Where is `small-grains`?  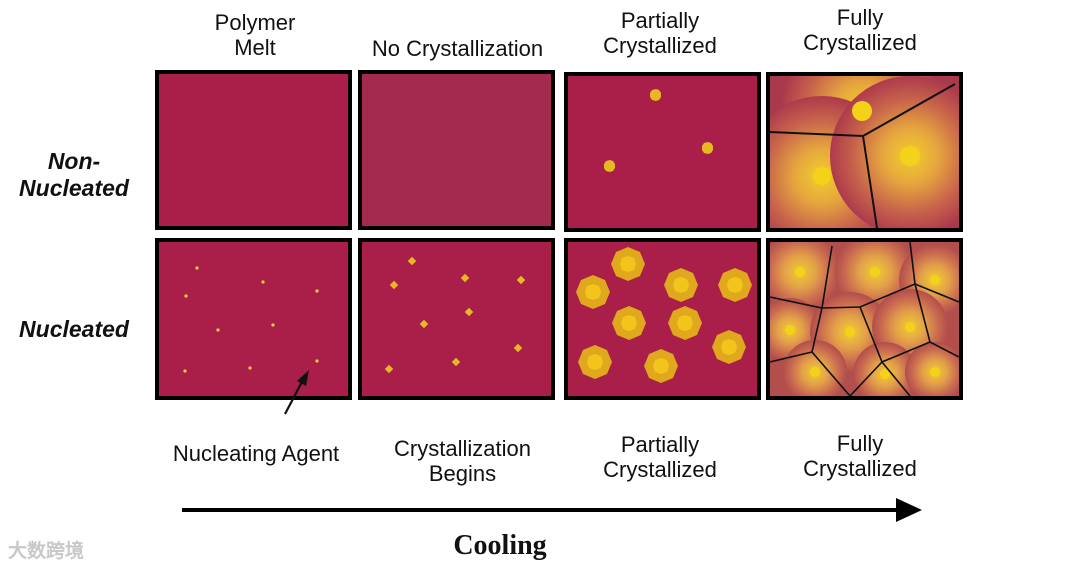 small-grains is located at coordinates (864, 319).